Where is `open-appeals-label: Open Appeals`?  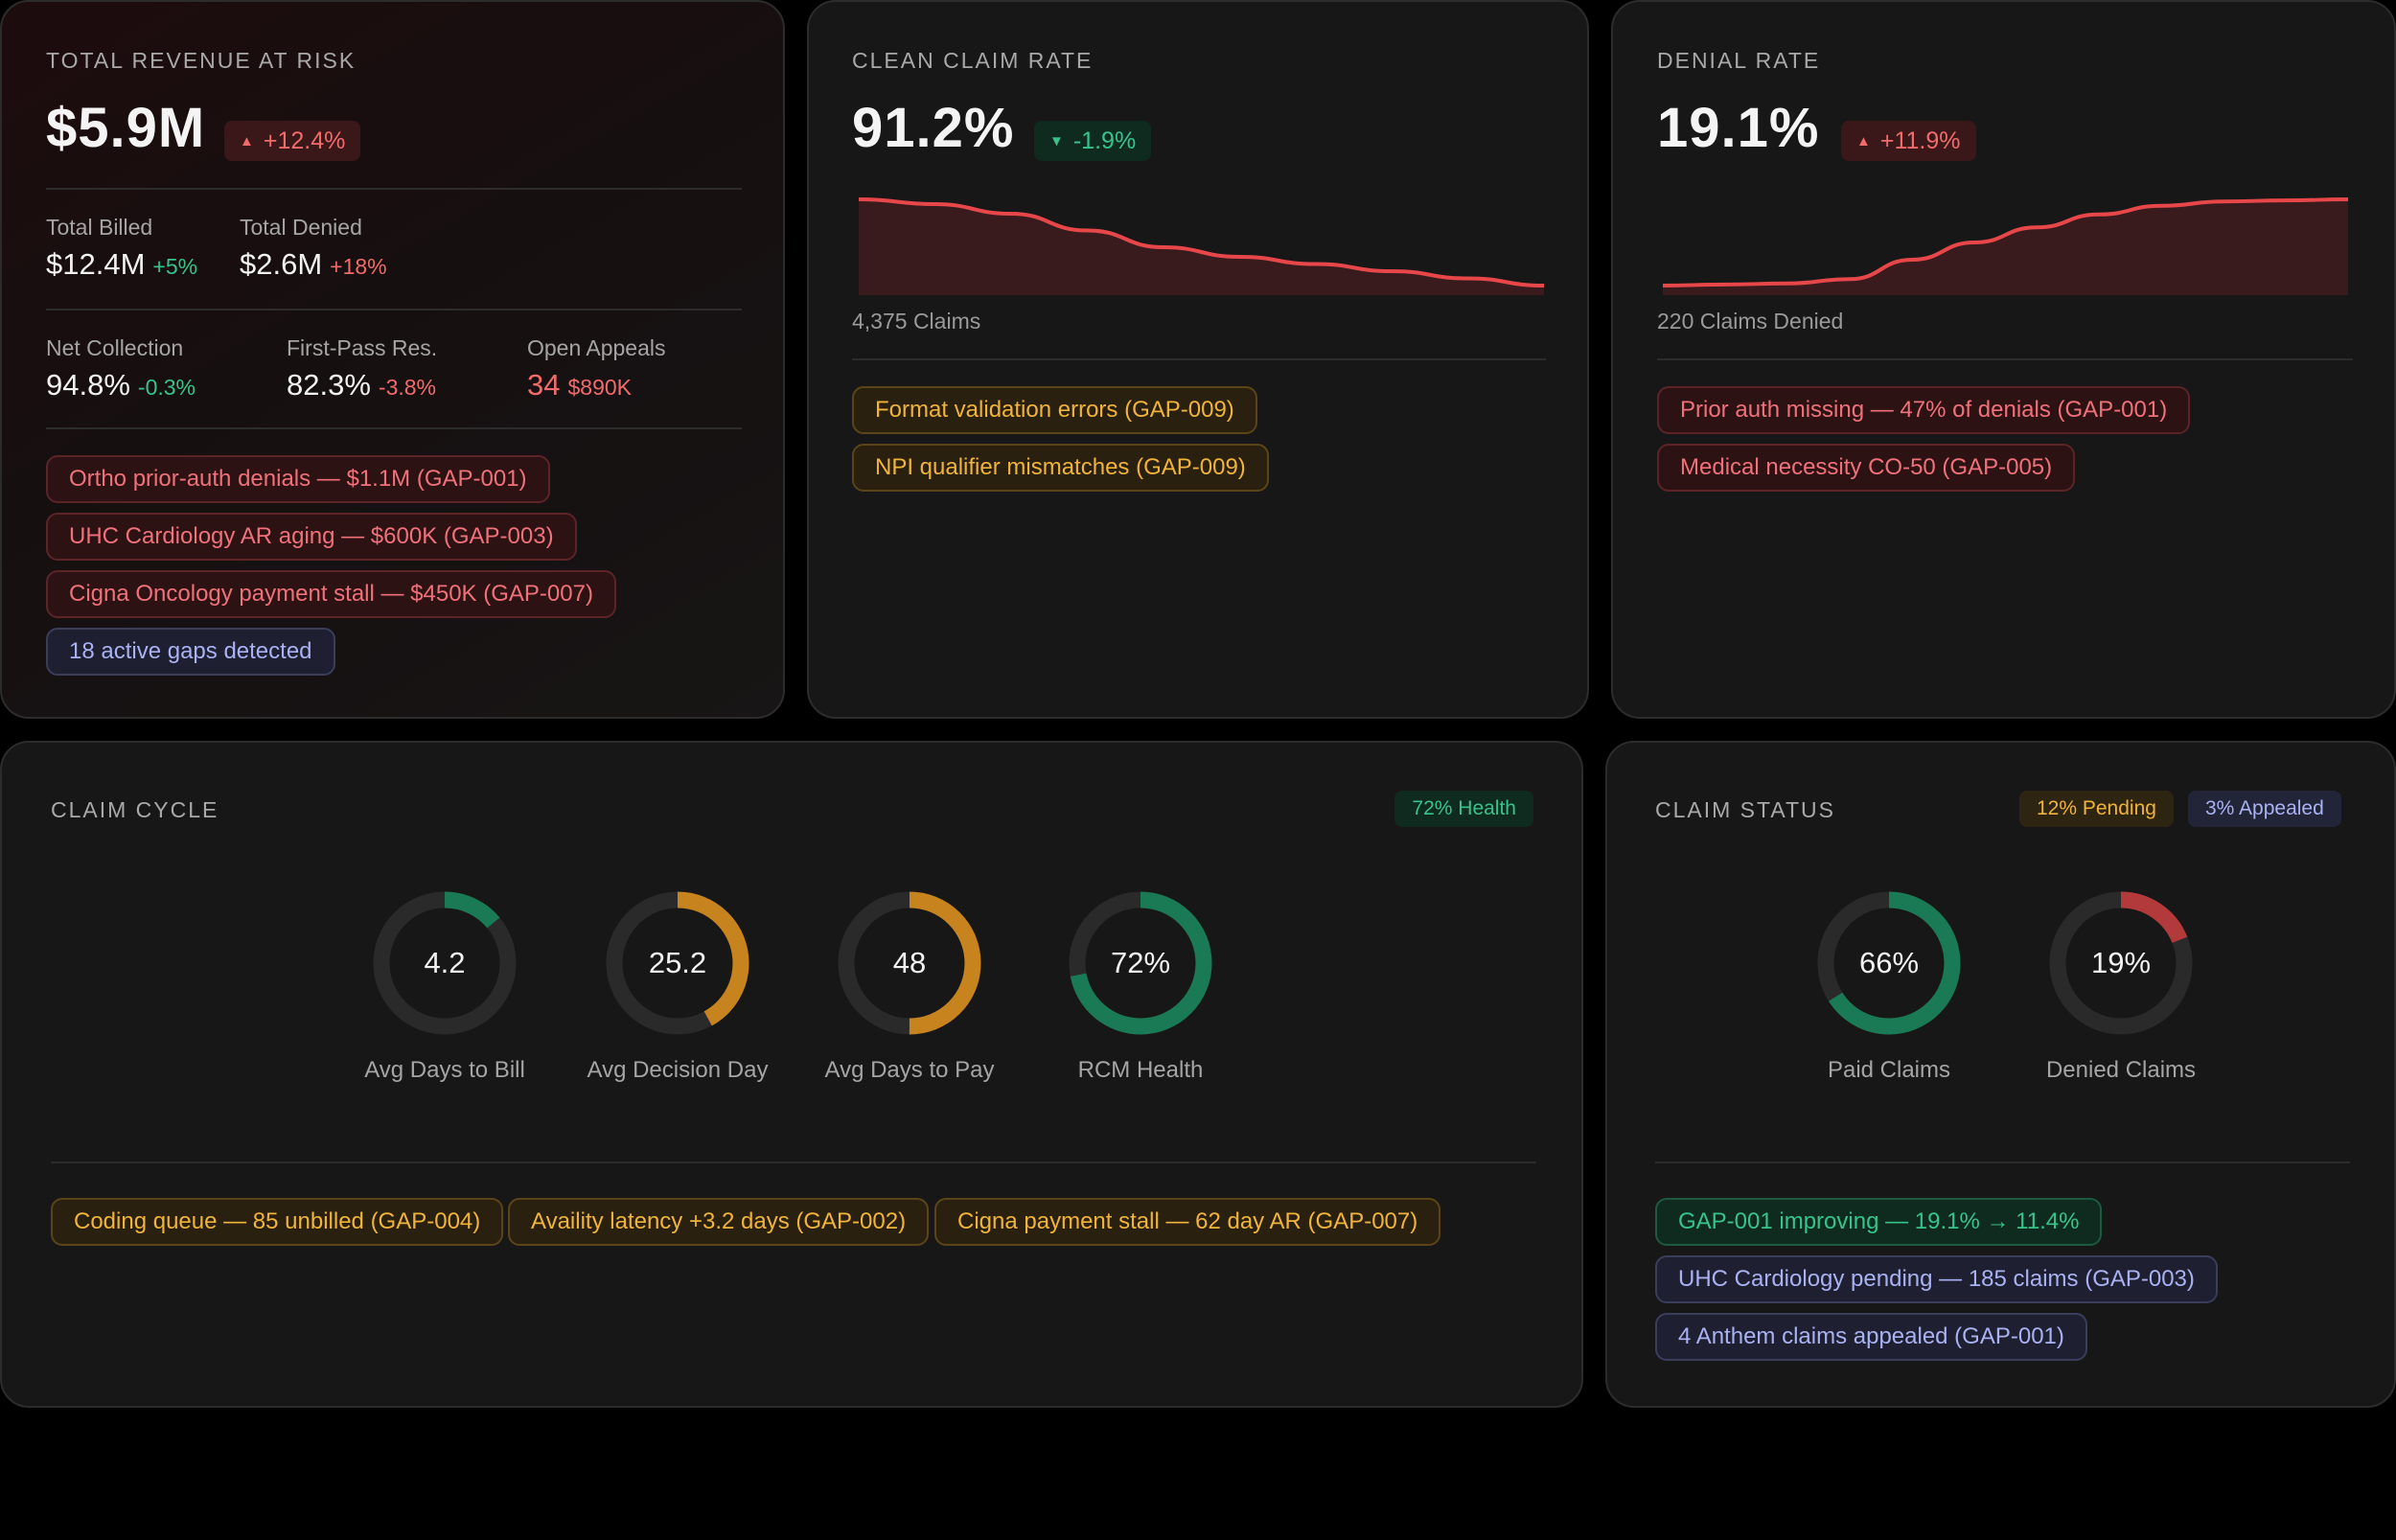
open-appeals-label: Open Appeals is located at coordinates (597, 347).